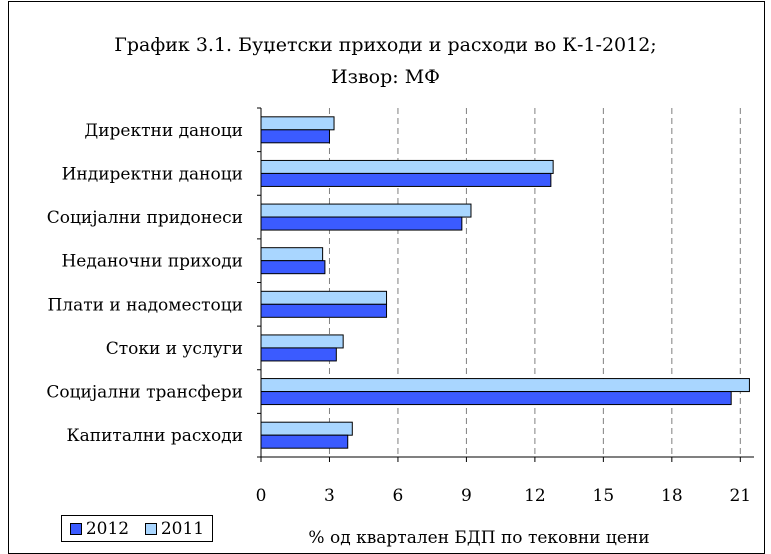  Describe the element at coordinates (535, 496) in the screenshot. I see `x-tick-label: 12` at that location.